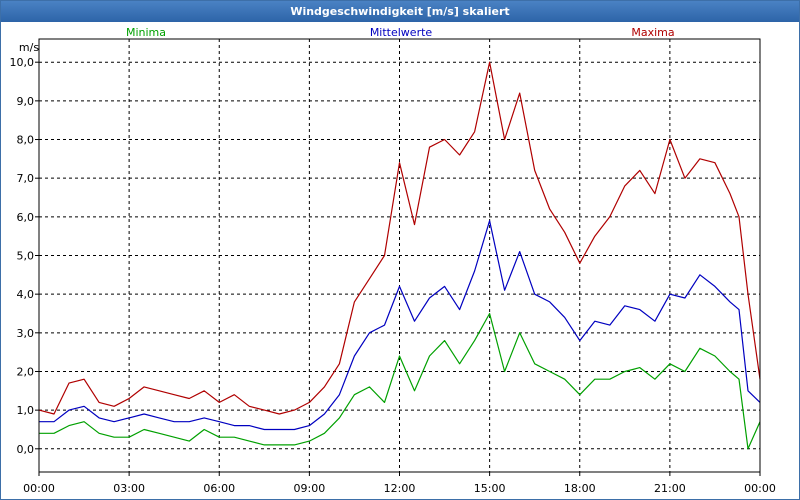  I want to click on x-tick-time-label: 21:00, so click(670, 488).